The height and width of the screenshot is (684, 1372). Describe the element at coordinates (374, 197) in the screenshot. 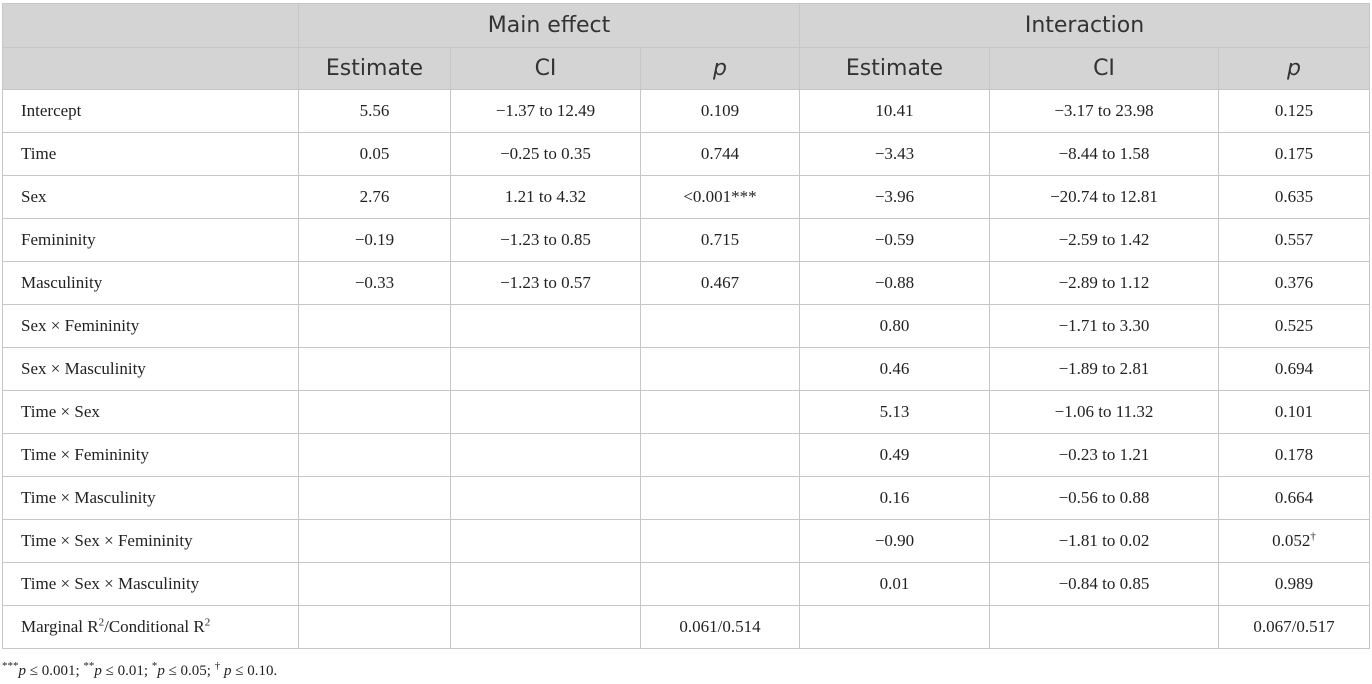

I see `cell-main-estimate: 2.76` at that location.